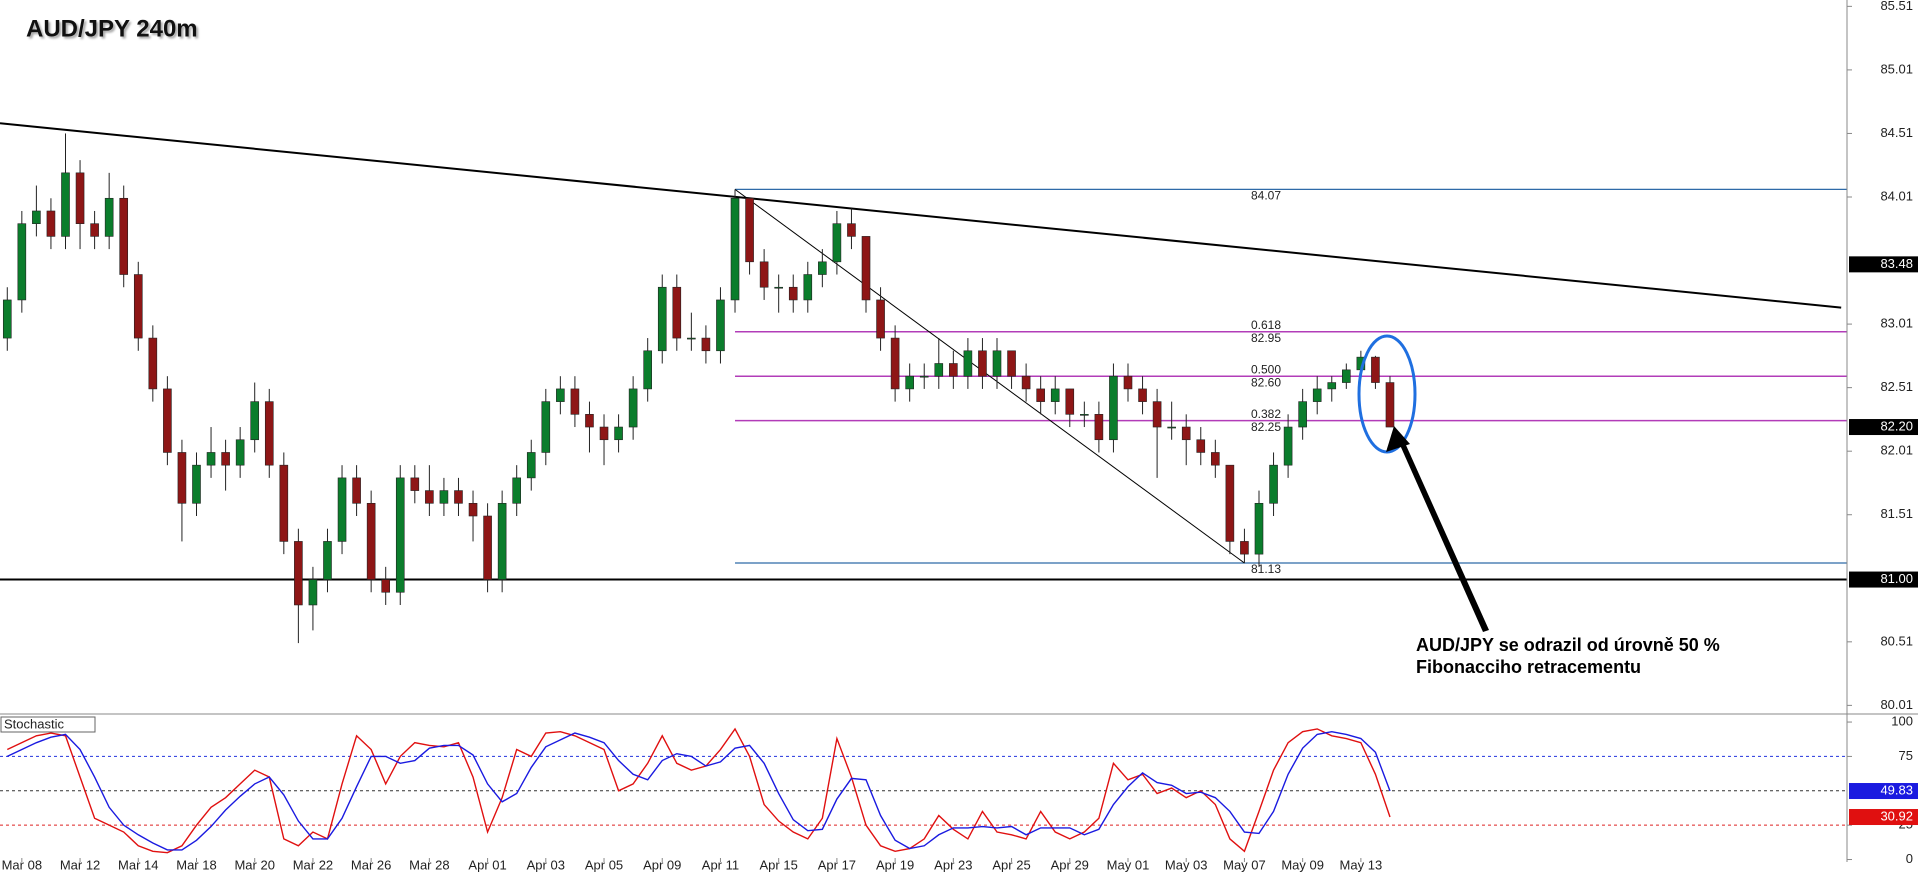  I want to click on fib-ratio-label: 0.618, so click(1266, 325).